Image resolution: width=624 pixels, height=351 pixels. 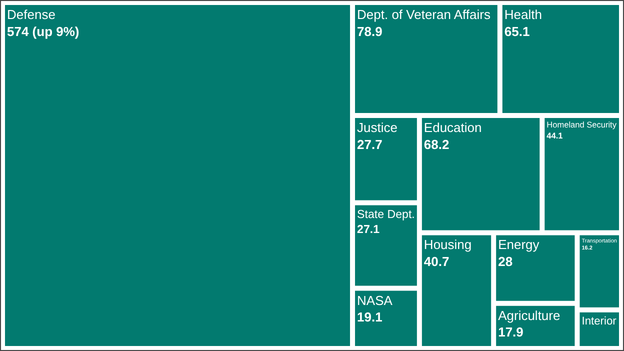 What do you see at coordinates (368, 230) in the screenshot?
I see `data-label: 27.1` at bounding box center [368, 230].